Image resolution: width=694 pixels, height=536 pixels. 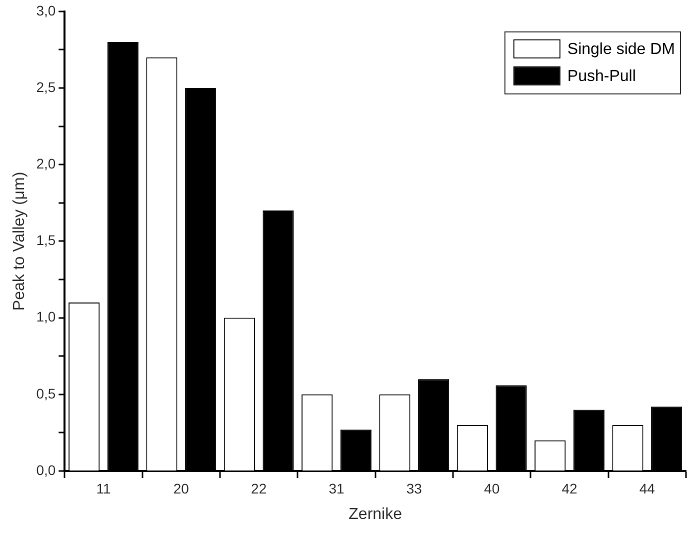 What do you see at coordinates (46, 316) in the screenshot?
I see `y-tick-label: 1,0` at bounding box center [46, 316].